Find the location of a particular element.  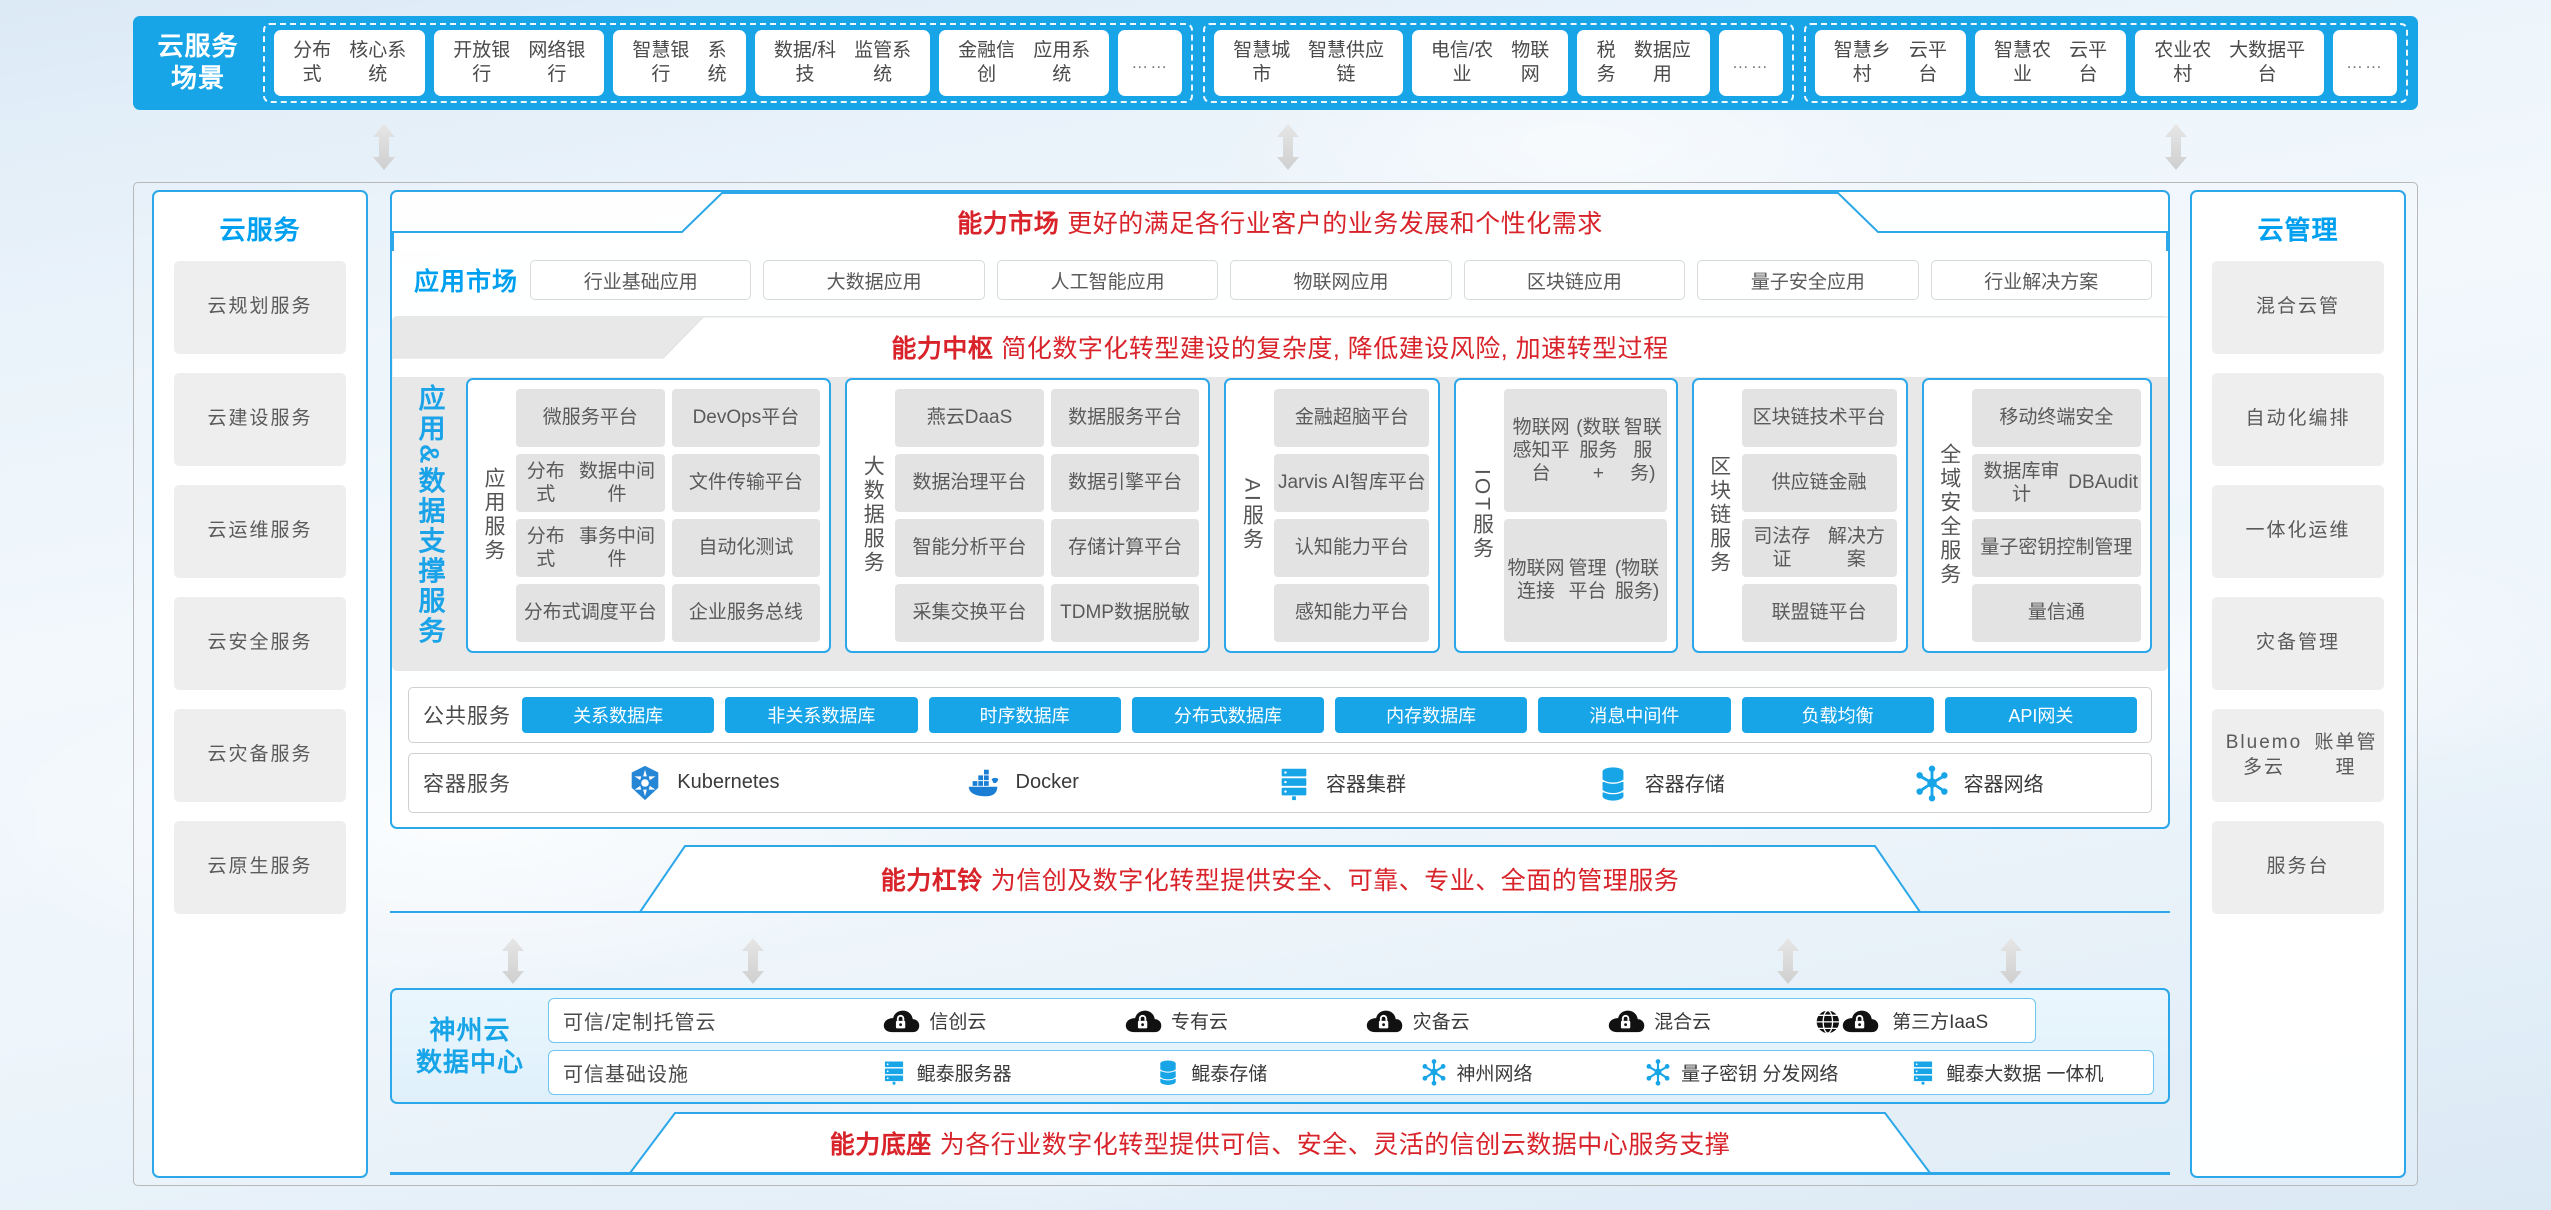

capability-hub-banner-text: 能力中枢 简化数字化转型建设的复杂度, 降低建设风险, 加速转型过程 is located at coordinates (1279, 347).